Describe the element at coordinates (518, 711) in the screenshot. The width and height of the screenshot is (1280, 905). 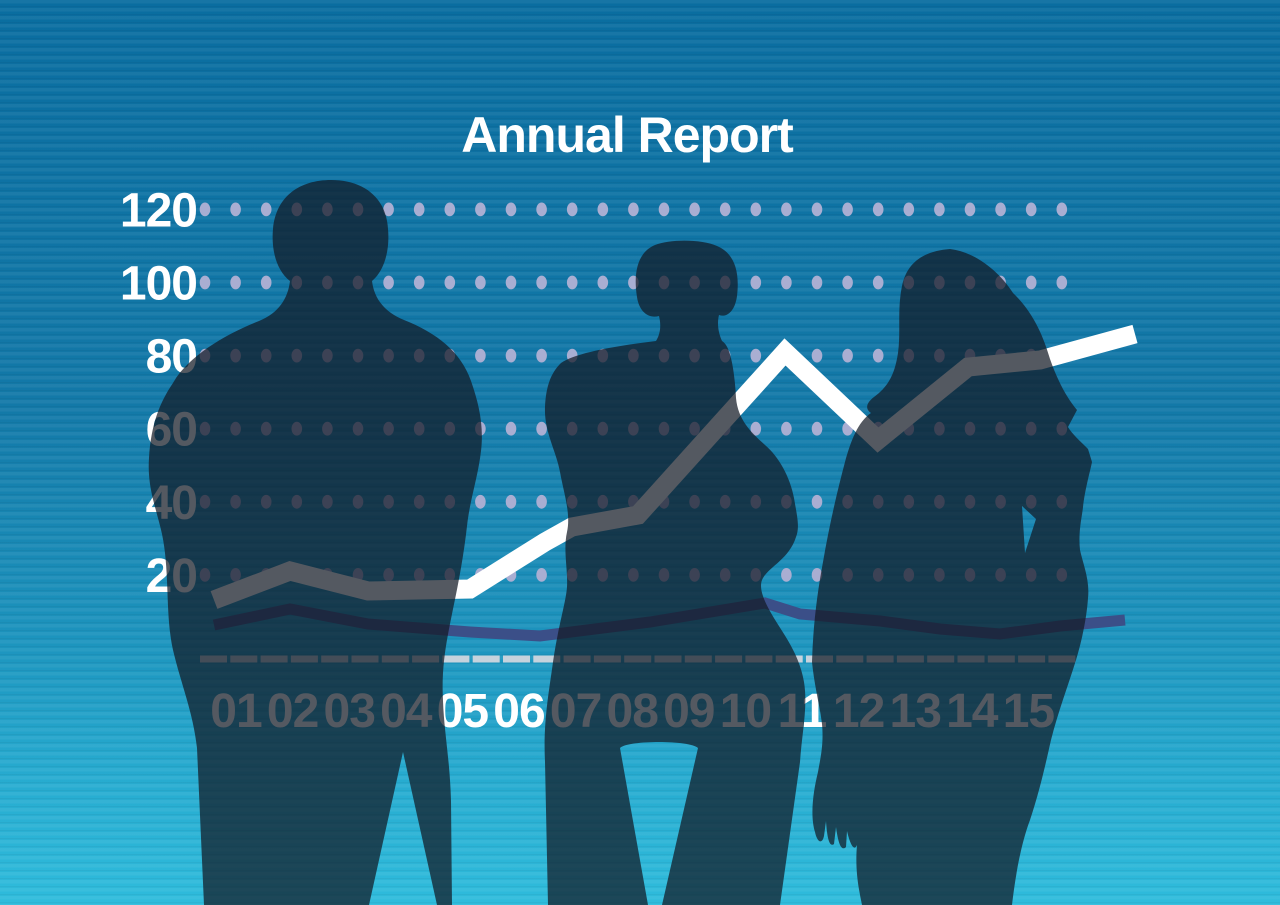
I see `x-axis-label: 06` at that location.